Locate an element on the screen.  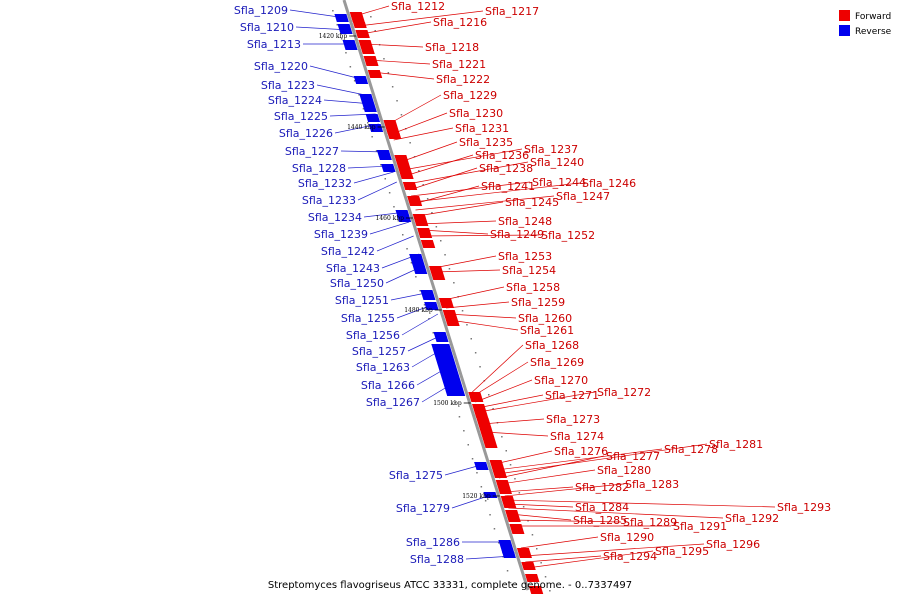
forward-gene-label: Sfla_1296 is located at coordinates (733, 544).